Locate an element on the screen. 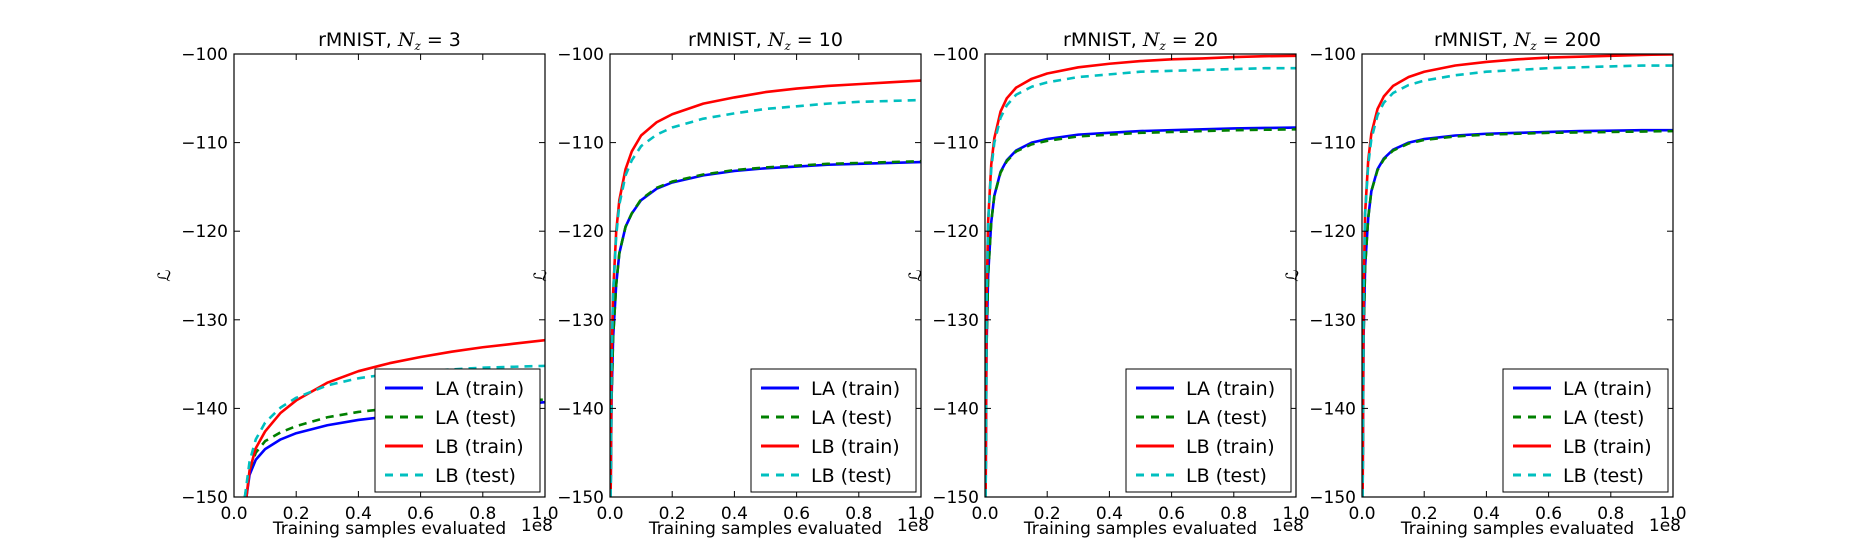 The width and height of the screenshot is (1850, 550). title-suffix: = 10 is located at coordinates (817, 40).